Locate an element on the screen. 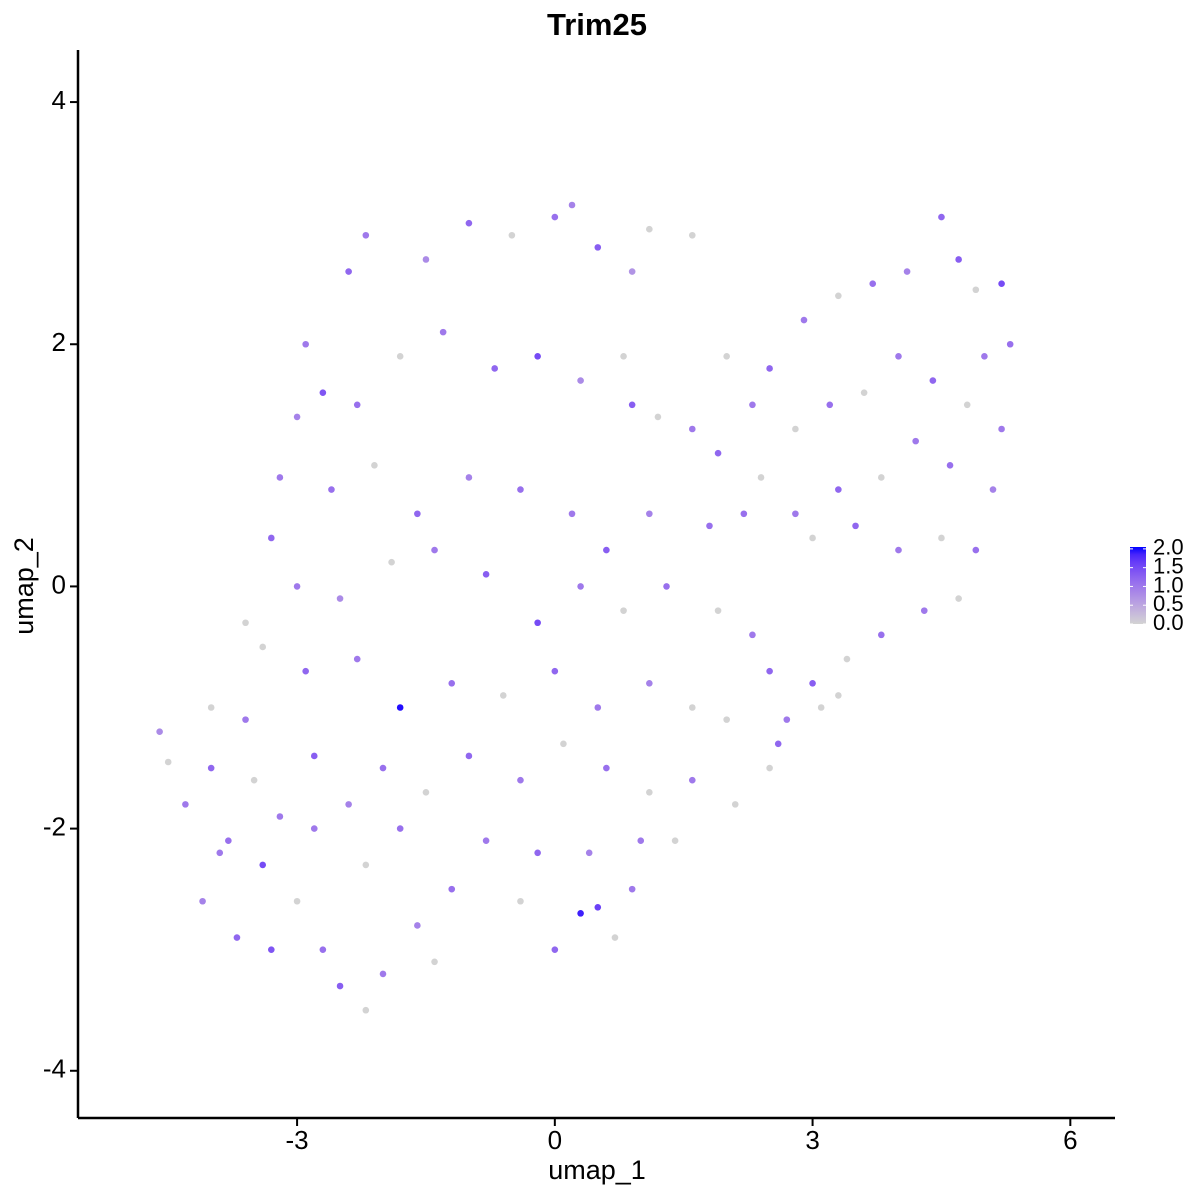 This screenshot has width=1200, height=1200. x-tick-label: 3 is located at coordinates (812, 1140).